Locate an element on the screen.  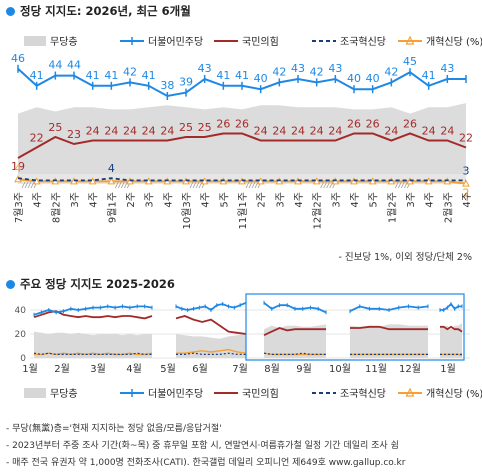
x-tick-label: 8월2주 is located at coordinates (56, 207).